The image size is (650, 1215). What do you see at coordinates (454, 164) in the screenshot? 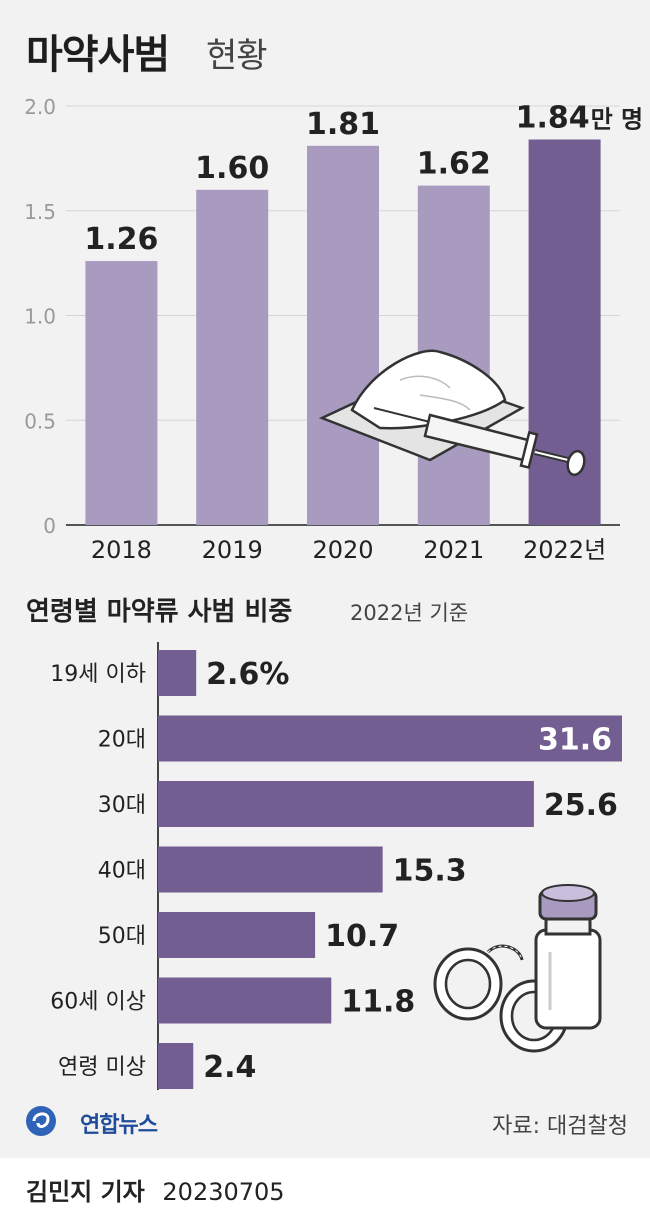
I see `bar-value-label: 1.62` at bounding box center [454, 164].